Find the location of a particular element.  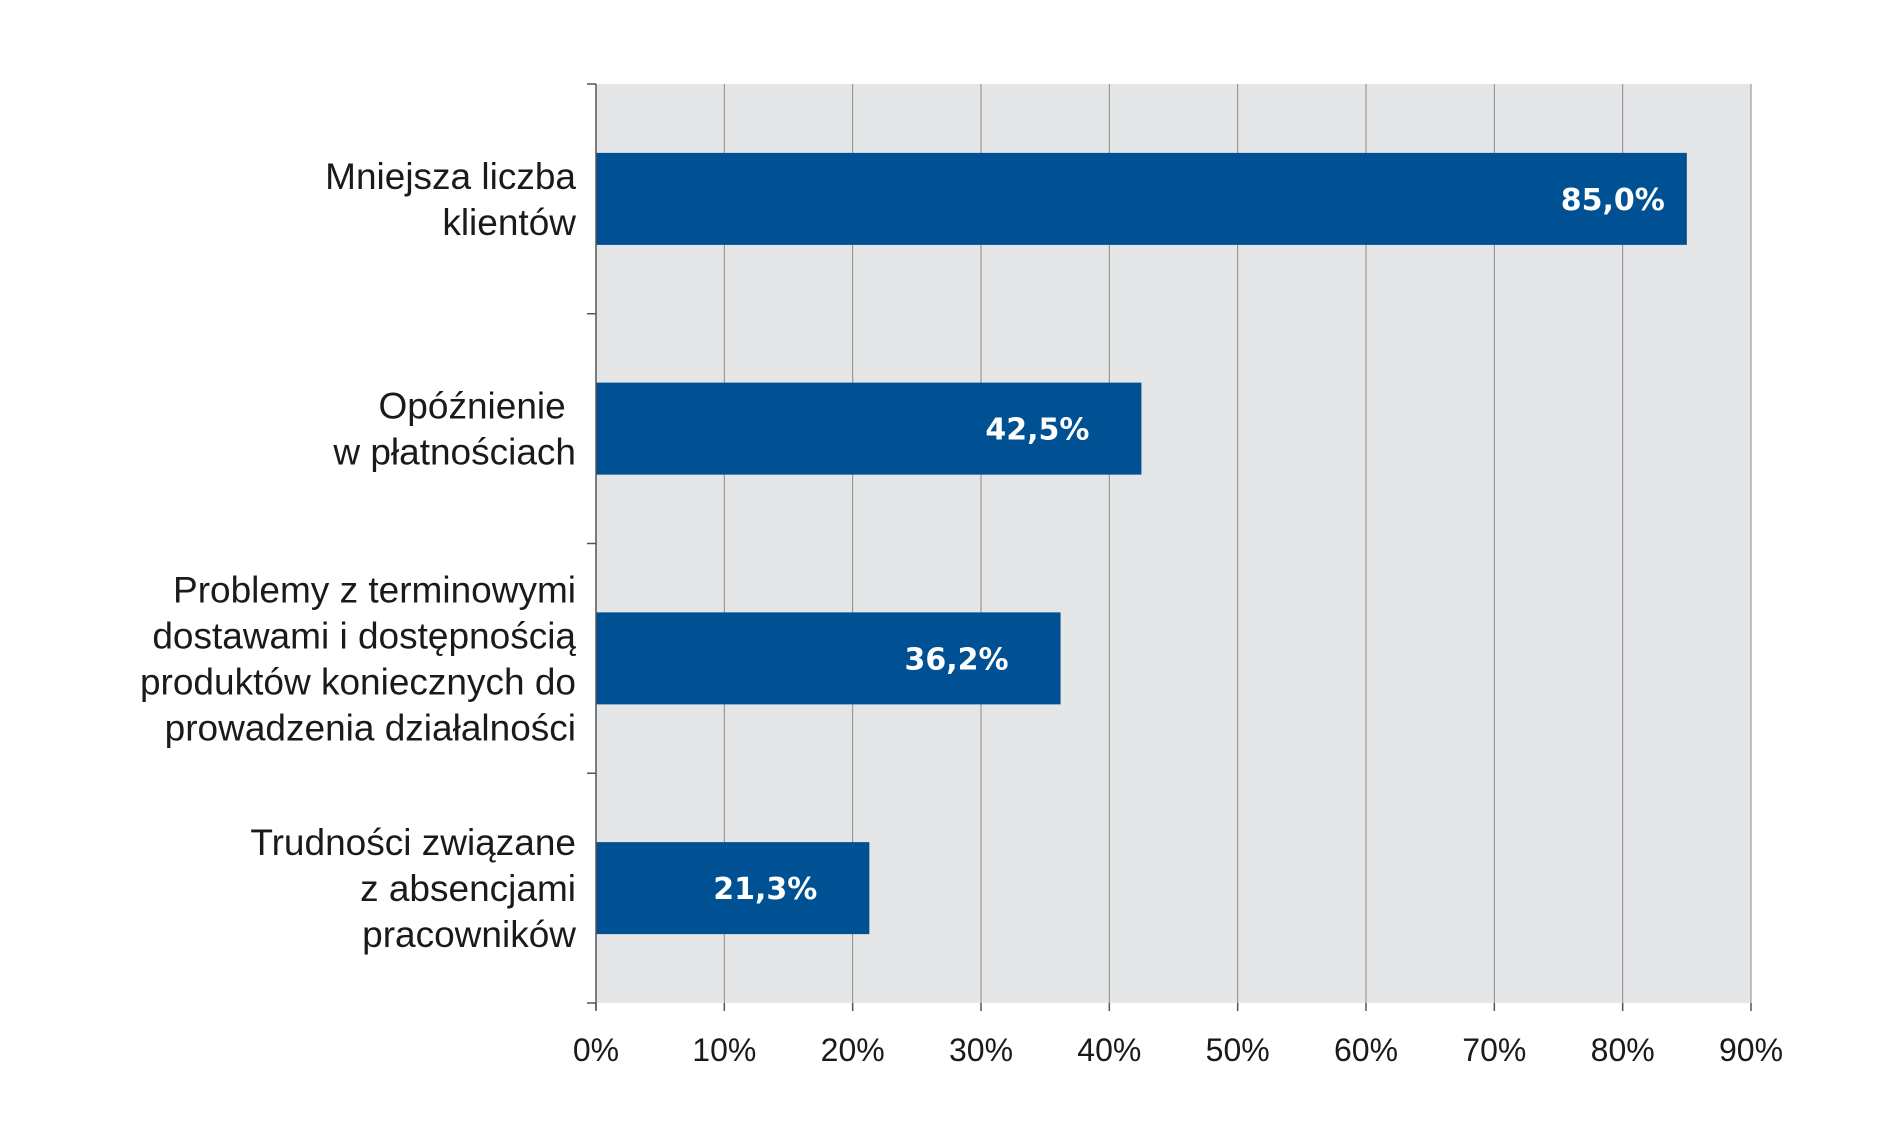

category-label-line: w płatnościach is located at coordinates (454, 452).